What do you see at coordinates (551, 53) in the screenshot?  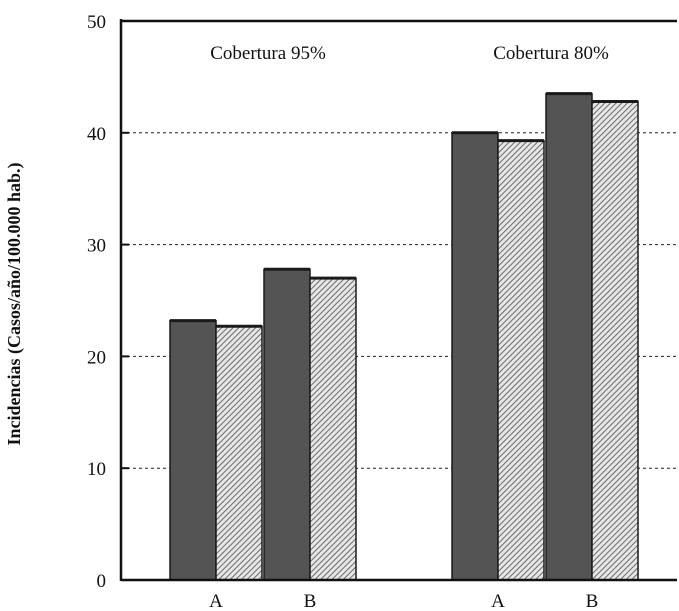 I see `group-title: Cobertura 80%` at bounding box center [551, 53].